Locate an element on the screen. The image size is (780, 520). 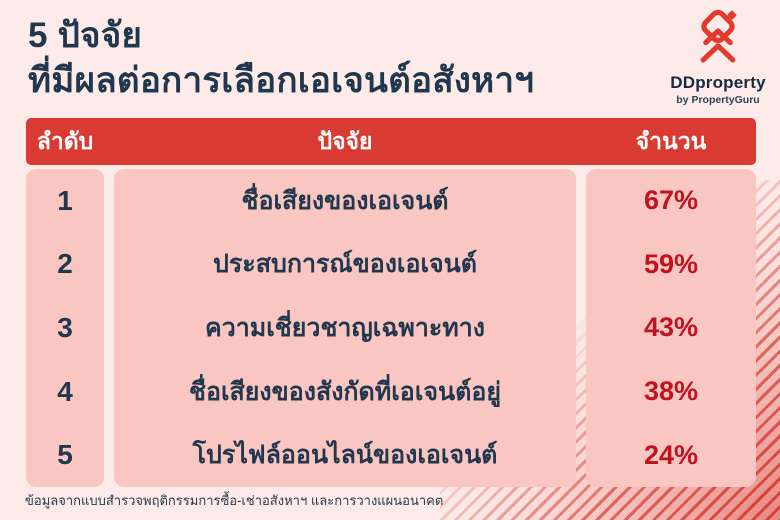
rank-cell: 3 is located at coordinates (65, 327).